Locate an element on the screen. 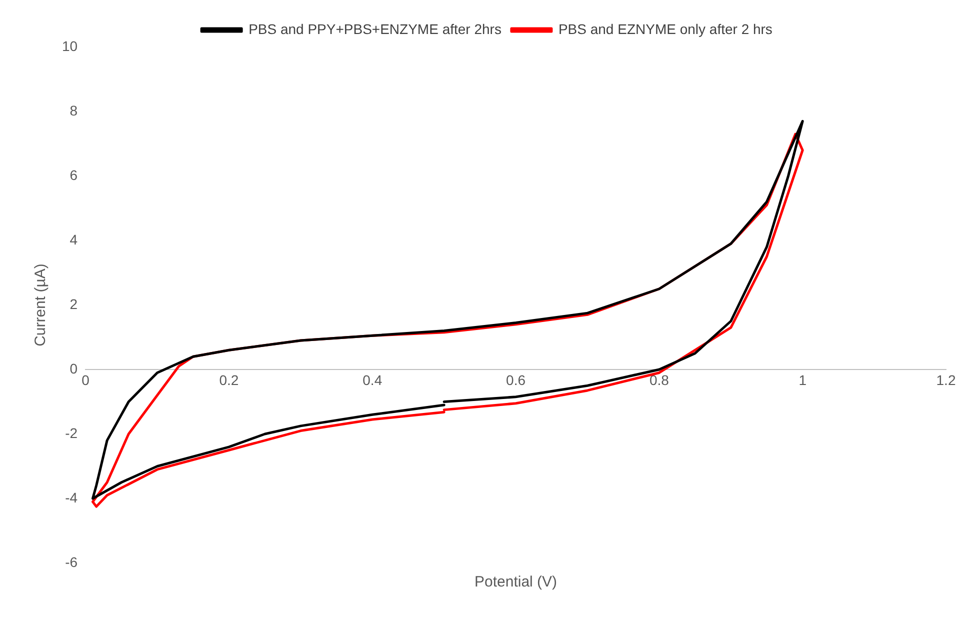 The width and height of the screenshot is (974, 617). x-tick-label: 0.8 is located at coordinates (659, 380).